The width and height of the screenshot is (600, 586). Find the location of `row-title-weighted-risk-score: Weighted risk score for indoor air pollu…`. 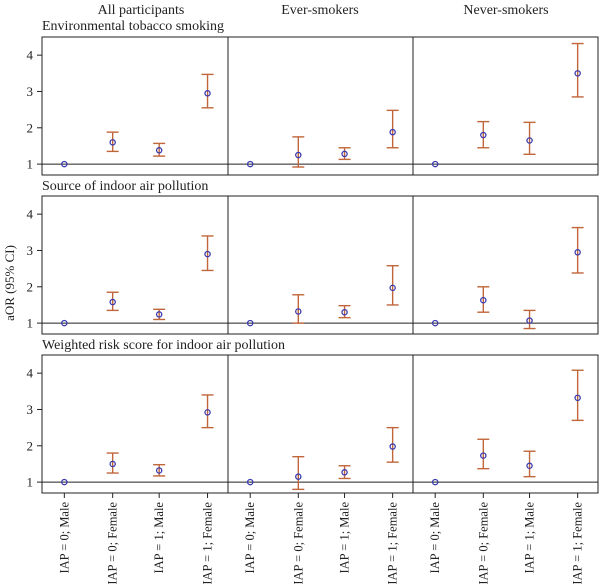

row-title-weighted-risk-score: Weighted risk score for indoor air pollu… is located at coordinates (163, 345).